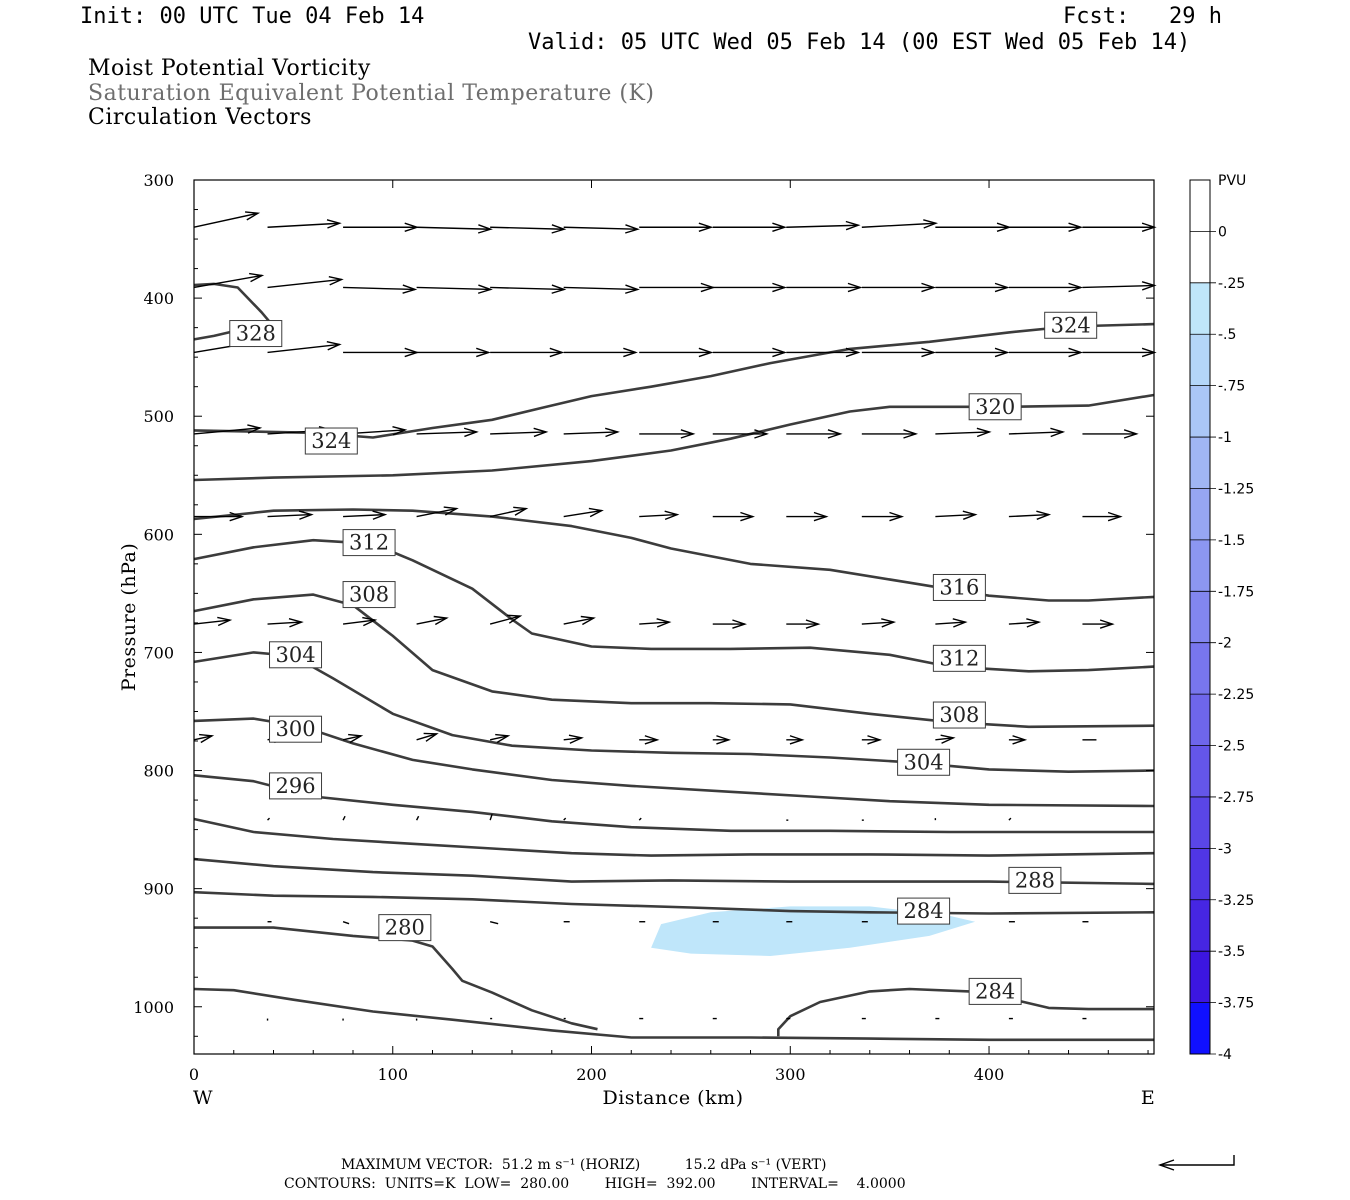  Describe the element at coordinates (295, 729) in the screenshot. I see `contour-label-300: 300` at that location.